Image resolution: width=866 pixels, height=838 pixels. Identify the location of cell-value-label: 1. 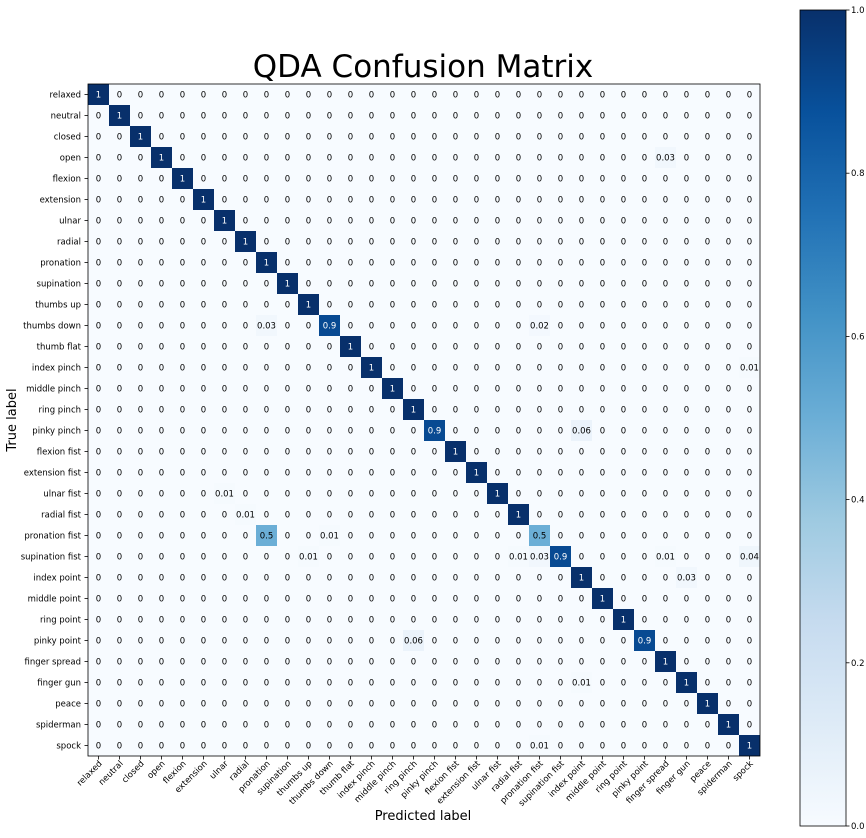
(581, 579).